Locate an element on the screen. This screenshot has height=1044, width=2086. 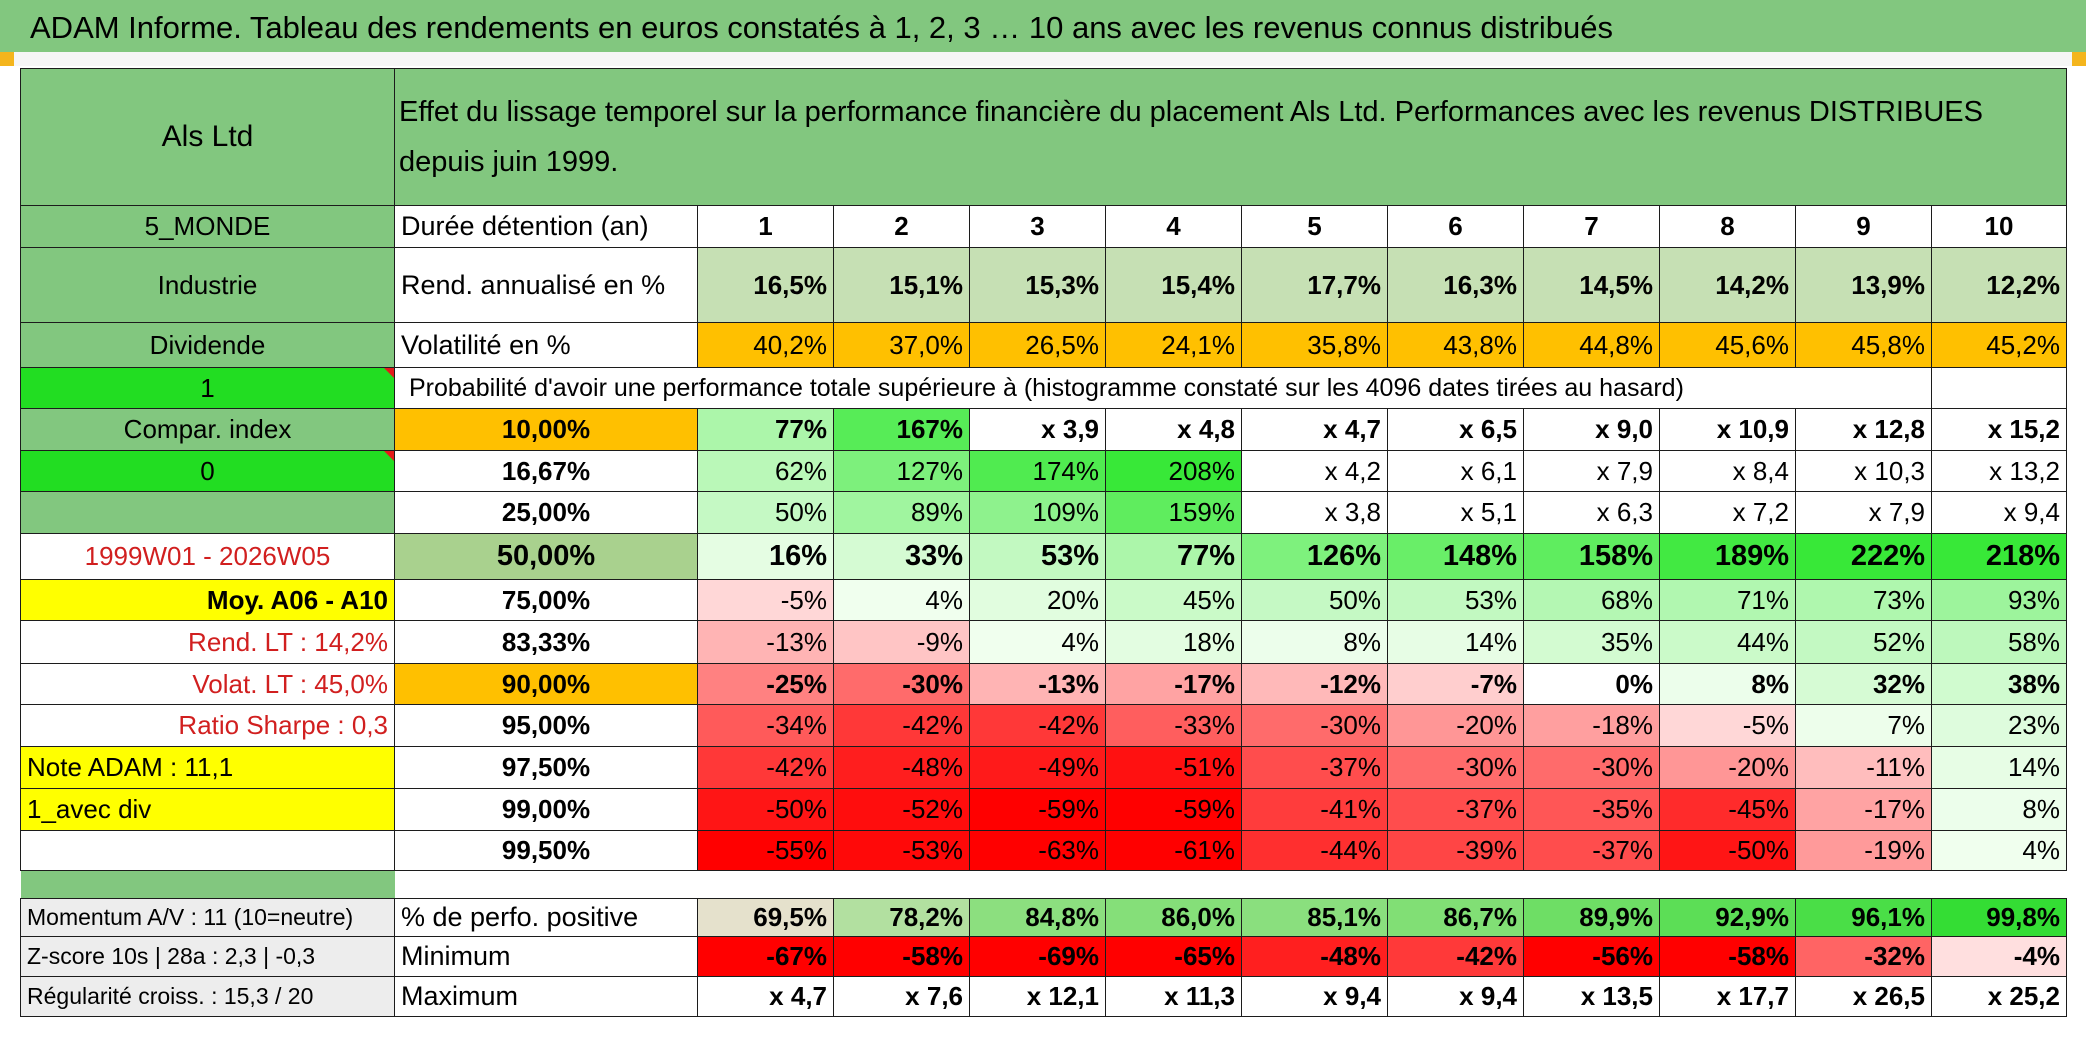
volatility-value: 40,2% is located at coordinates (765, 345).